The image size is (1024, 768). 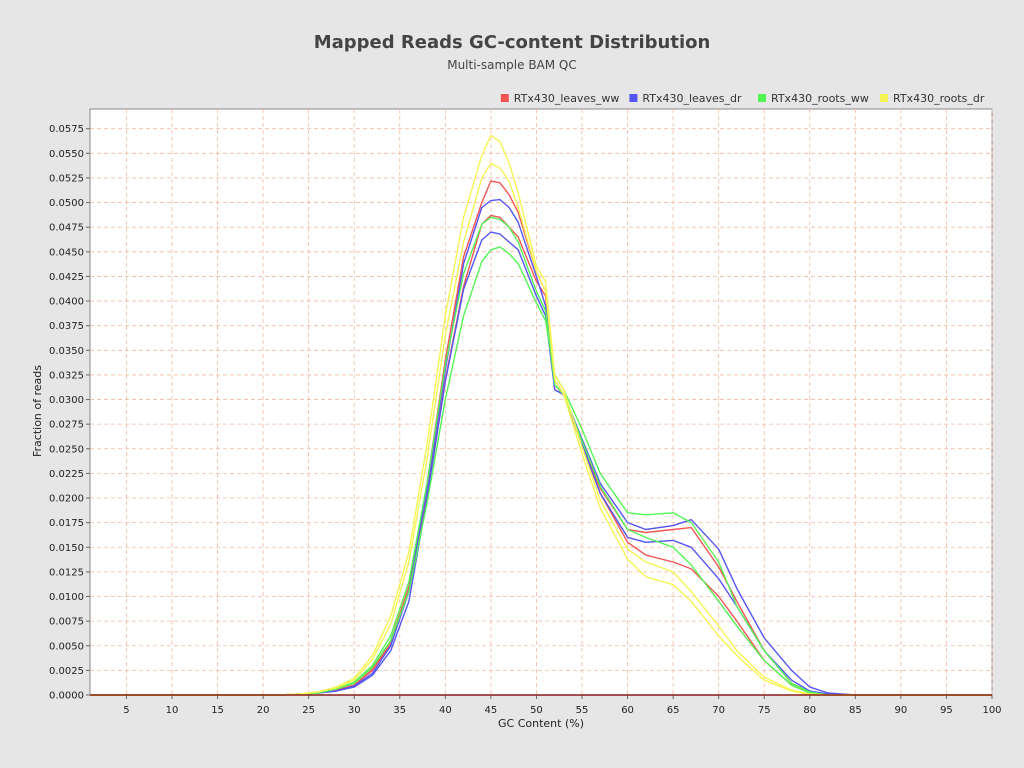 I want to click on y-axis-label: Fraction of reads, so click(x=37, y=411).